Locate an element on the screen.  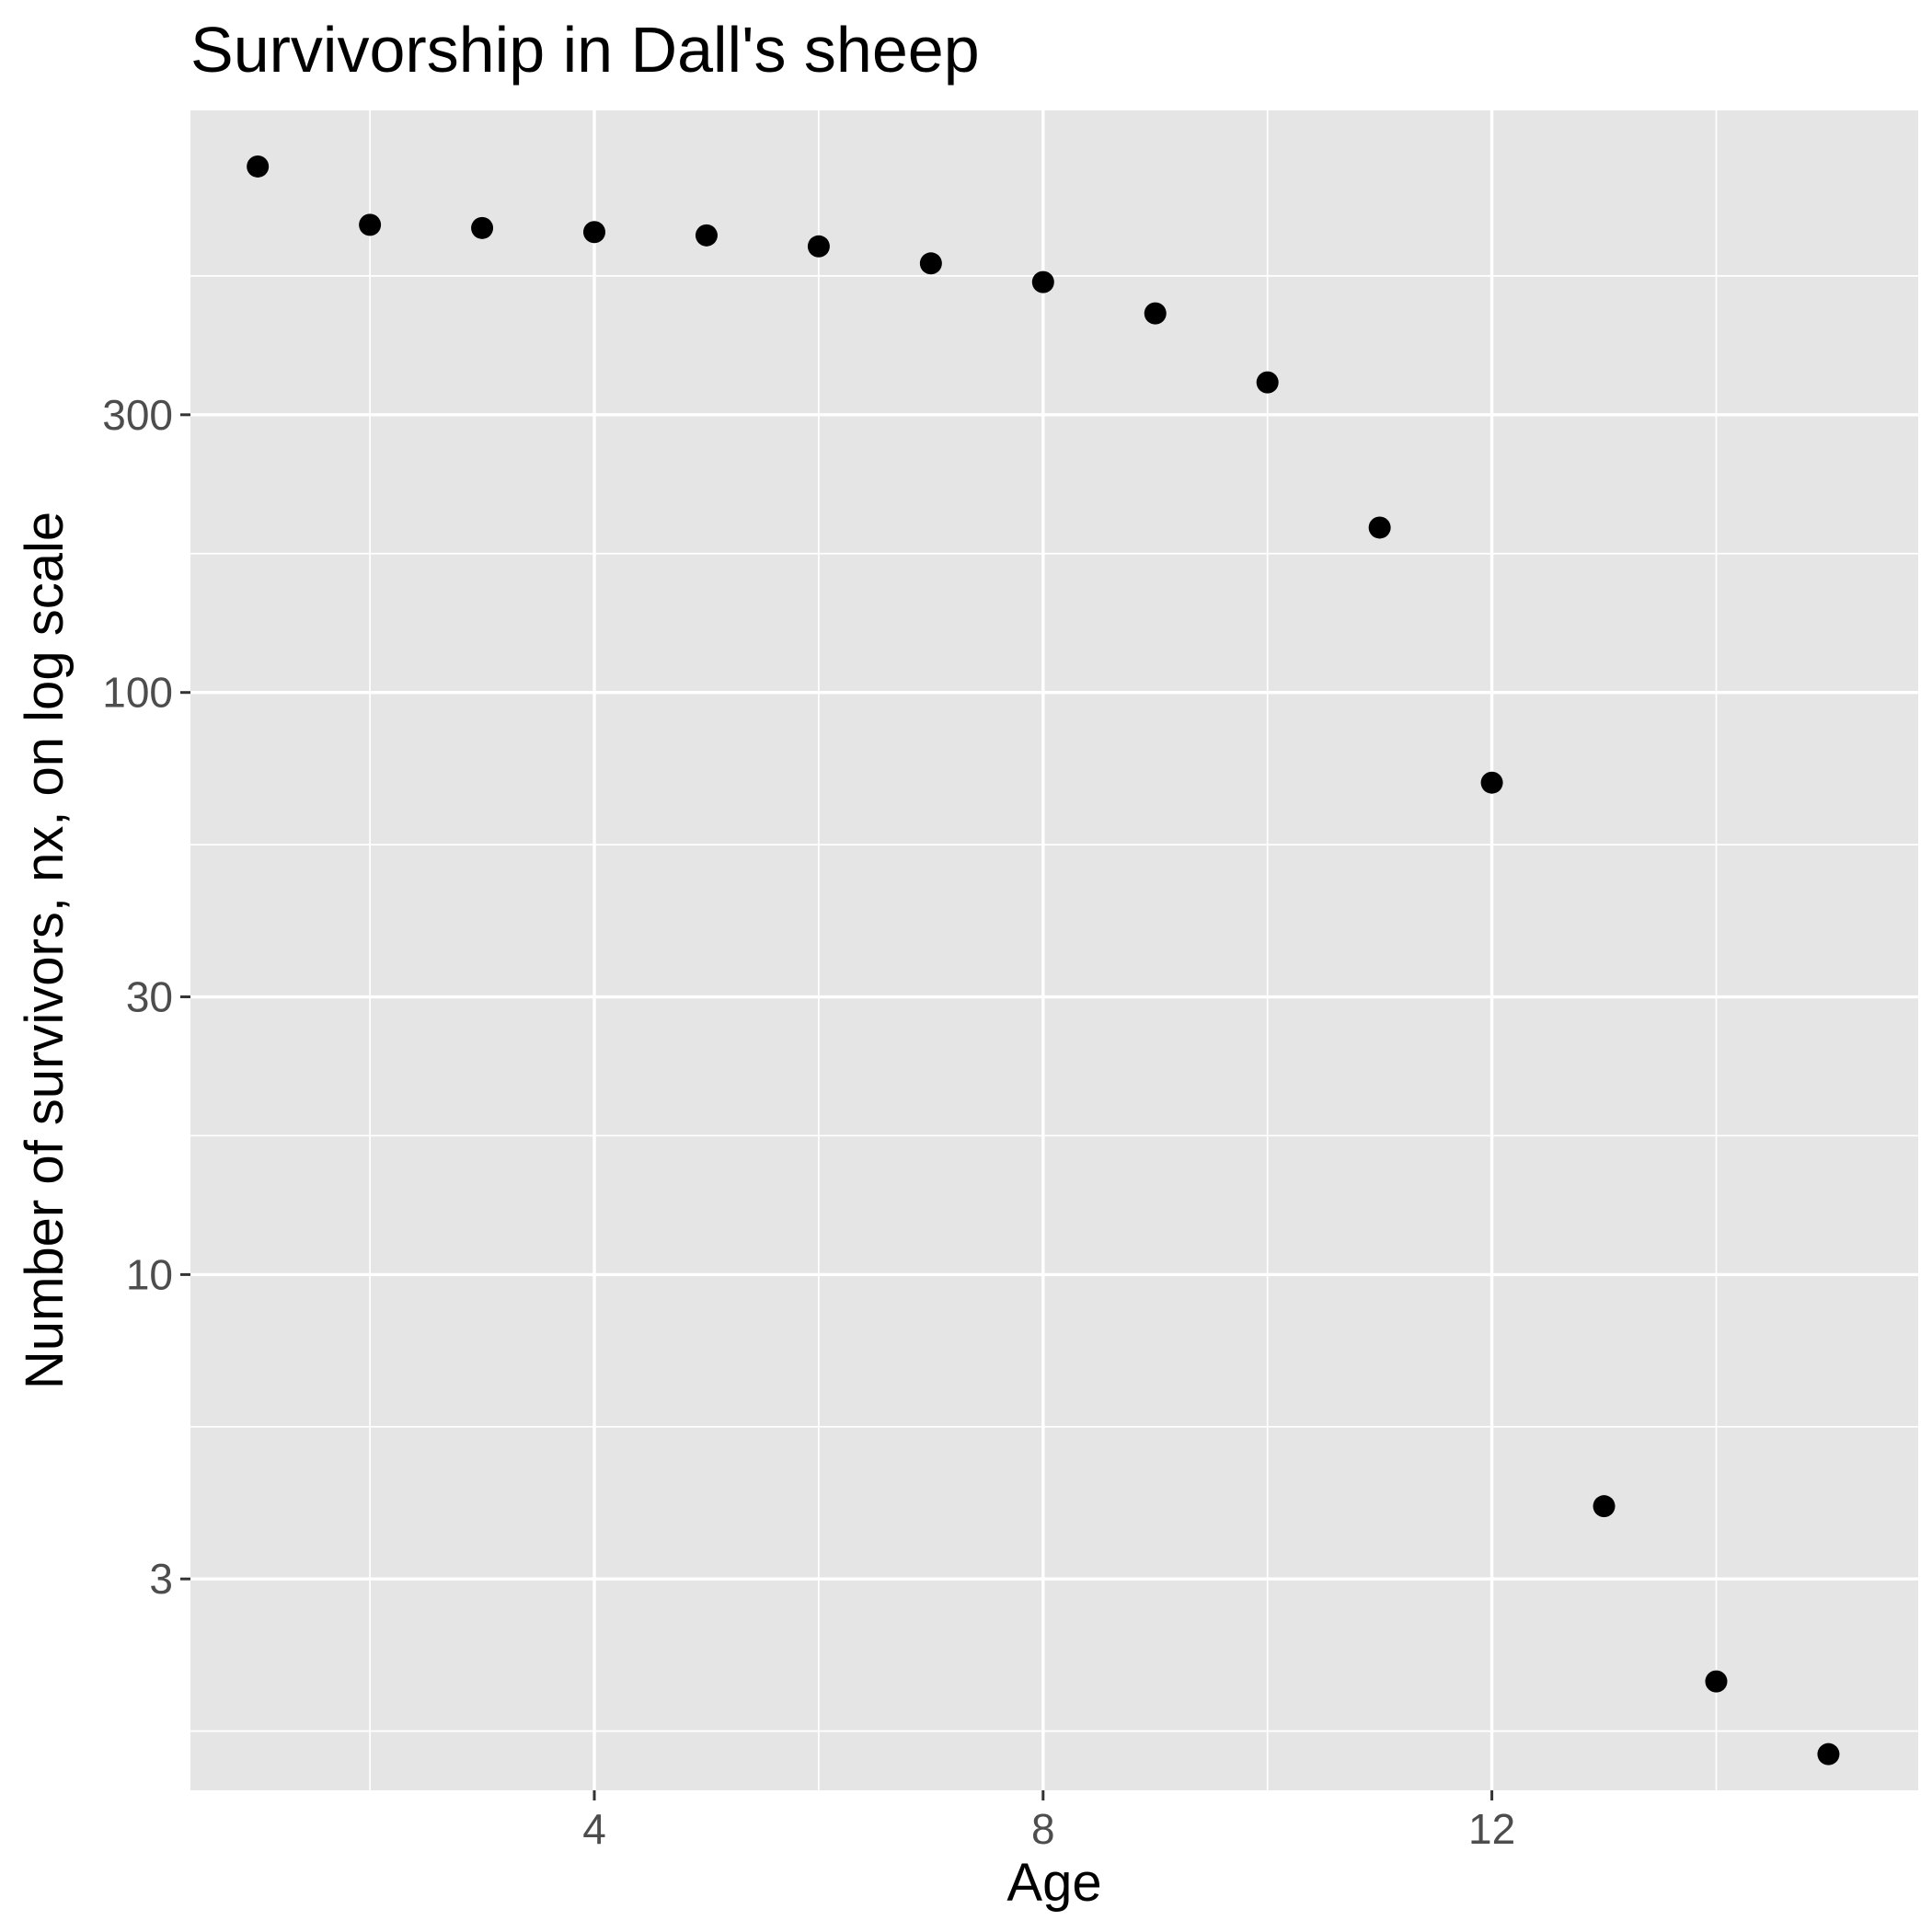
y-tick-label: 30 is located at coordinates (149, 997).